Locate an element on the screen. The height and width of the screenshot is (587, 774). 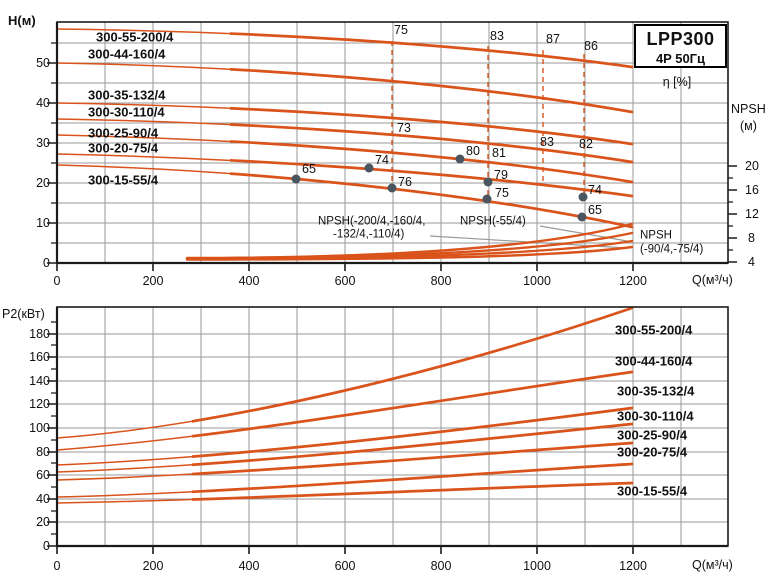
top-y-axis-label: Н(м) is located at coordinates (22, 20).